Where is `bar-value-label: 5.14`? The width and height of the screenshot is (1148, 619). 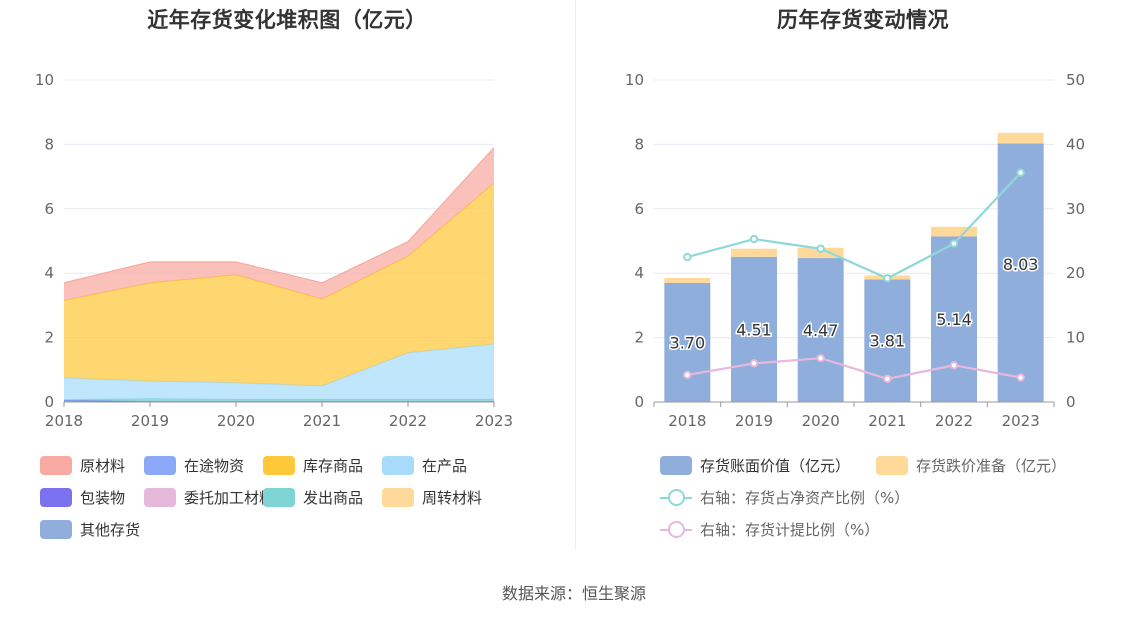 bar-value-label: 5.14 is located at coordinates (954, 319).